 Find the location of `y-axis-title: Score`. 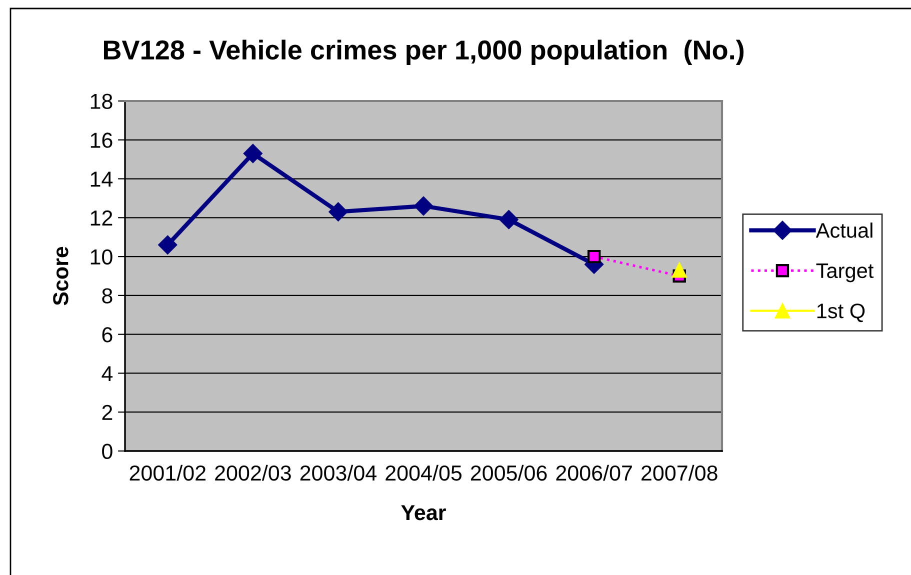

y-axis-title: Score is located at coordinates (60, 276).